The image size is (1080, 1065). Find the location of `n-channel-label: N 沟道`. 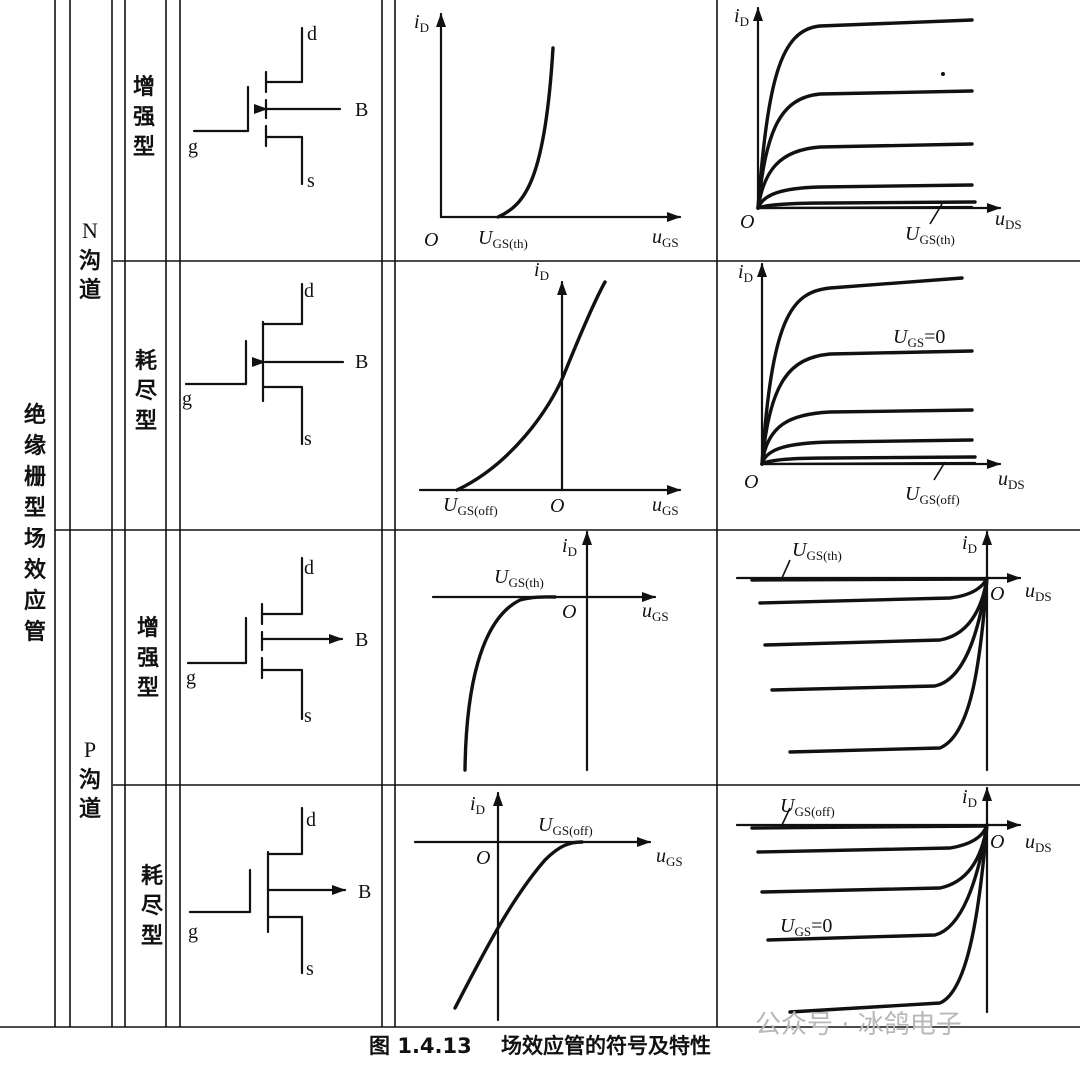

n-channel-label: N 沟道 is located at coordinates (90, 260).